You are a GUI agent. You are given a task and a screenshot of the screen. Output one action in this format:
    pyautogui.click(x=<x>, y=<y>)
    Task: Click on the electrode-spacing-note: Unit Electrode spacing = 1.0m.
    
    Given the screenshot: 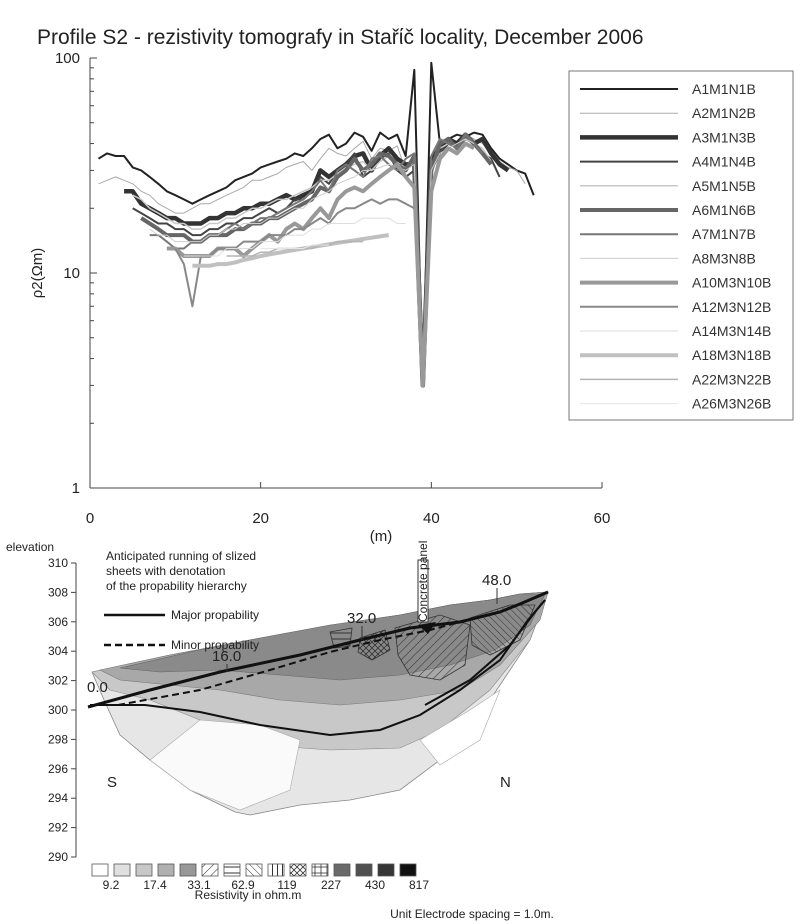 What is the action you would take?
    pyautogui.click(x=472, y=914)
    